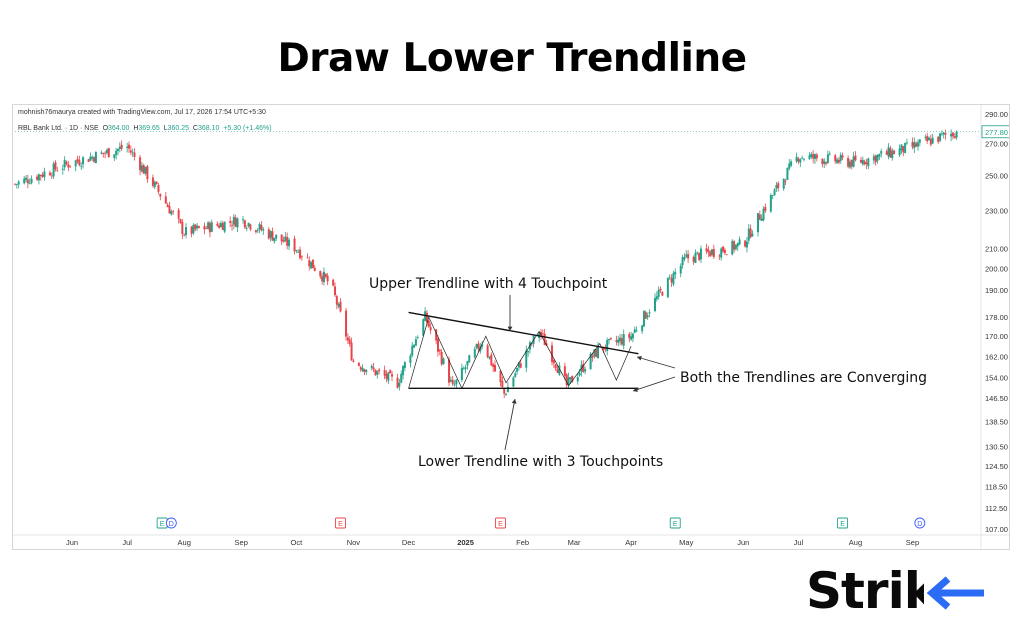 This screenshot has height=640, width=1024. What do you see at coordinates (996, 466) in the screenshot?
I see `y-tick-label: 124.50` at bounding box center [996, 466].